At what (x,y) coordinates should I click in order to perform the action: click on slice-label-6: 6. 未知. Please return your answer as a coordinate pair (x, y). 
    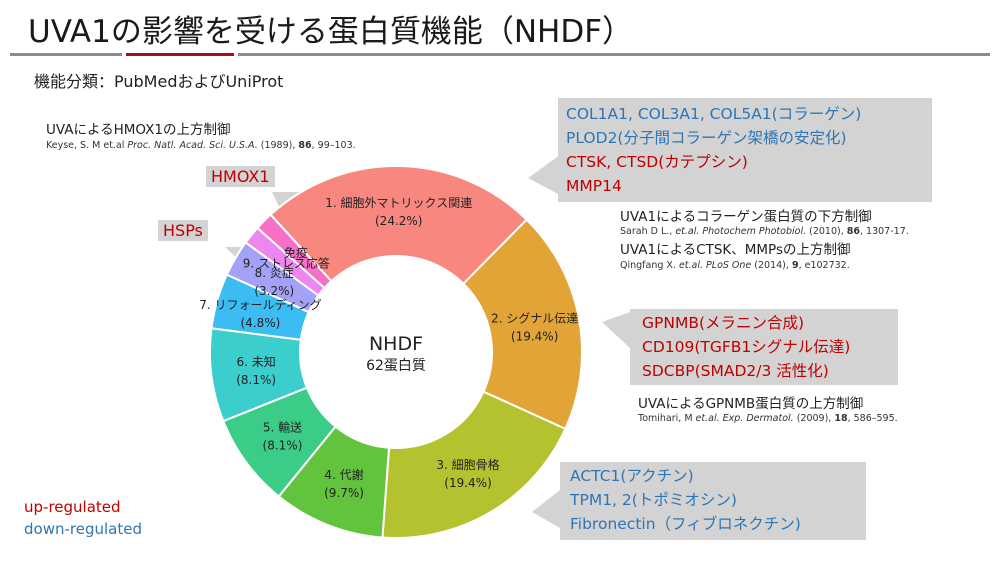
    Looking at the image, I should click on (255, 362).